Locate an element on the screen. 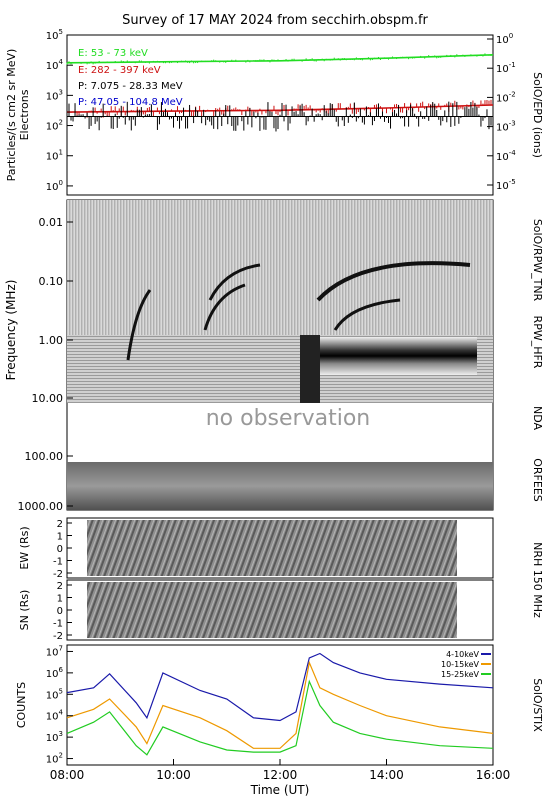  epd-right-label: SolO/EPD (ions) is located at coordinates (537, 115).